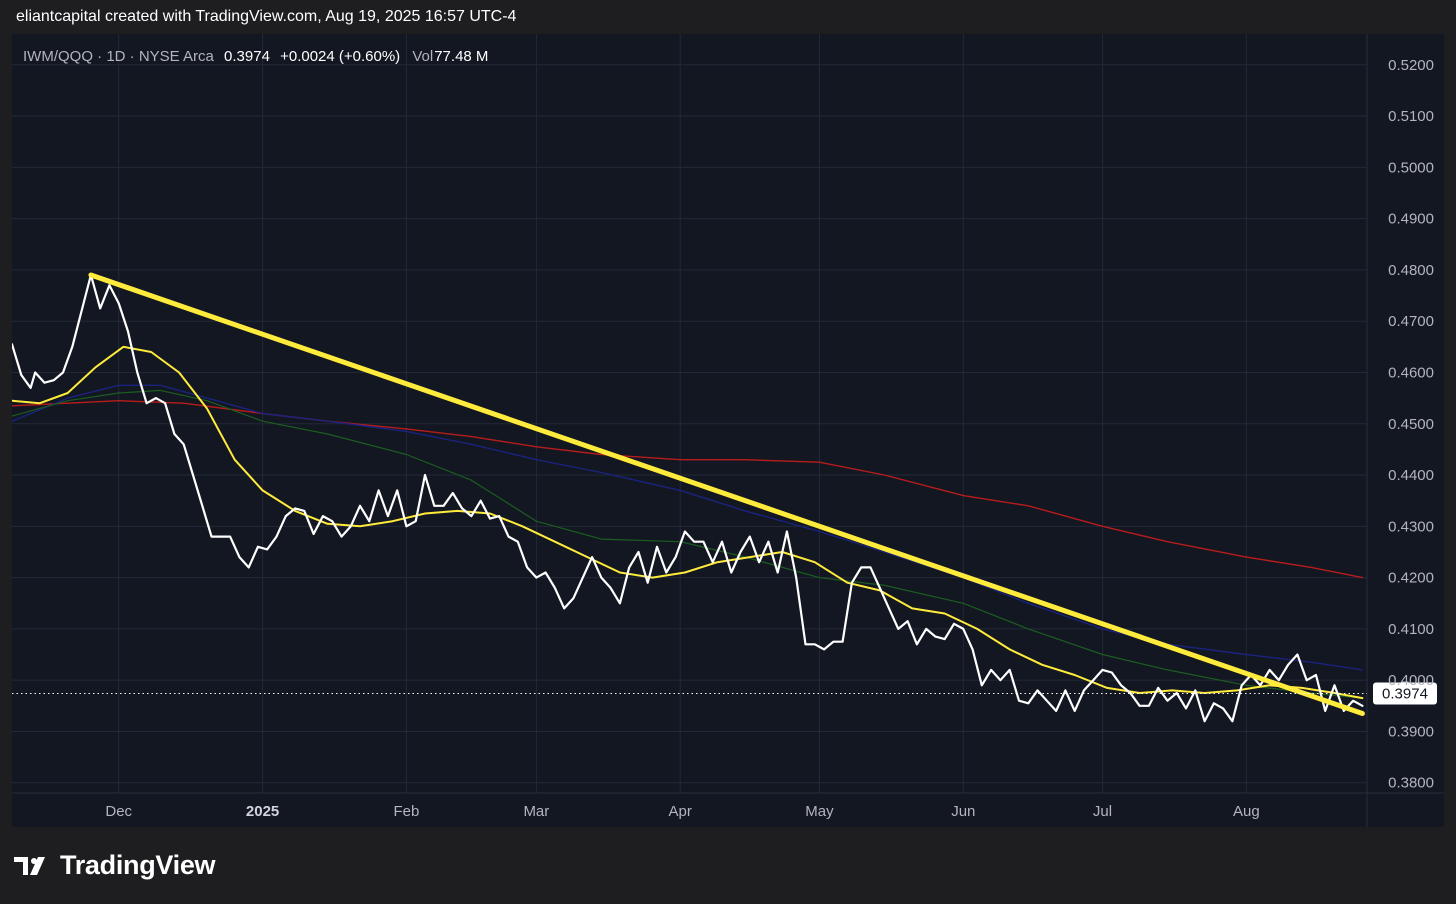  Describe the element at coordinates (680, 811) in the screenshot. I see `x-tick-label: Apr` at that location.